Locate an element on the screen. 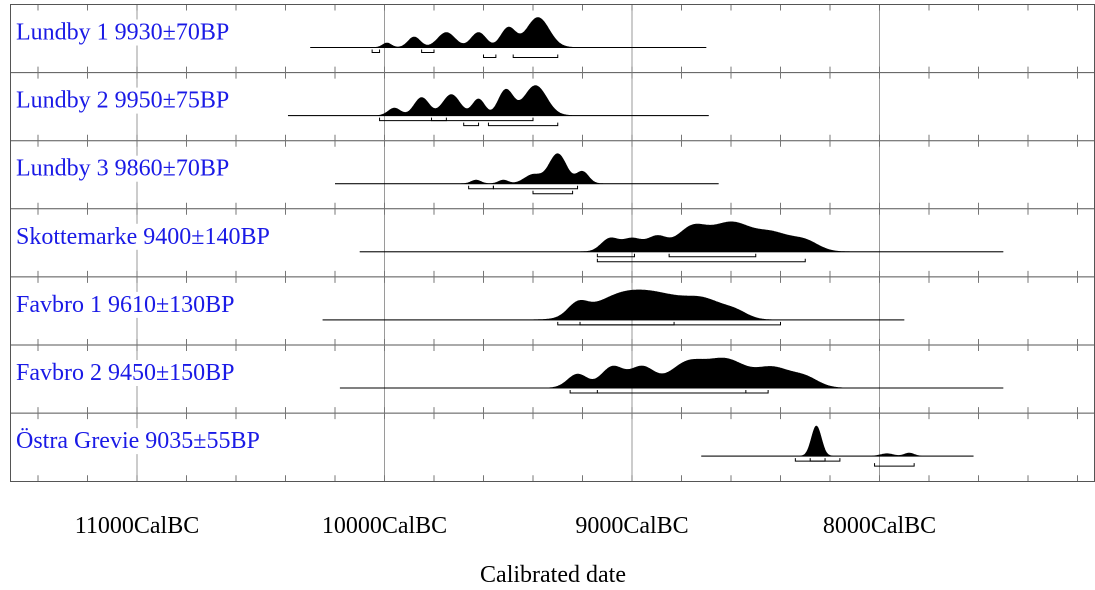 This screenshot has width=1095, height=590. sample-label: Skottemarke 9400±140BP is located at coordinates (143, 237).